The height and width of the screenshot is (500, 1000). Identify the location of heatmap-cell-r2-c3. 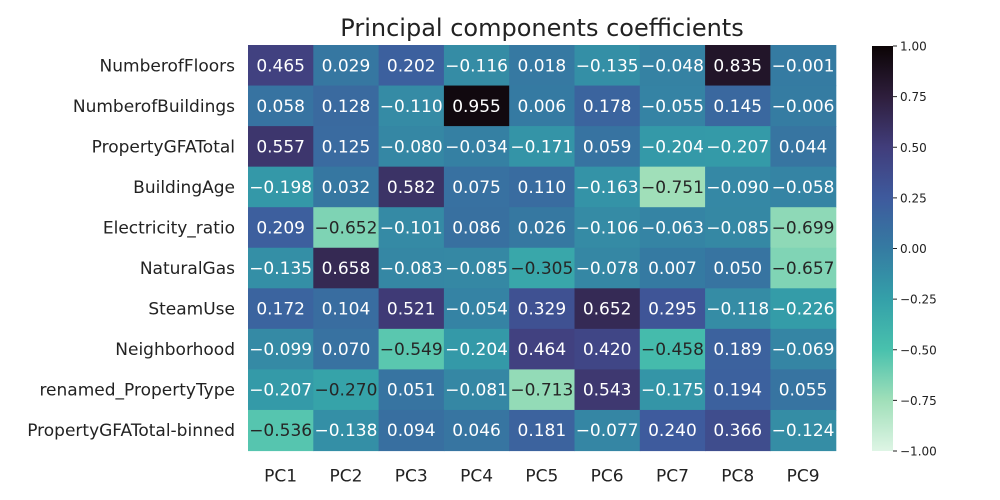
(476, 147).